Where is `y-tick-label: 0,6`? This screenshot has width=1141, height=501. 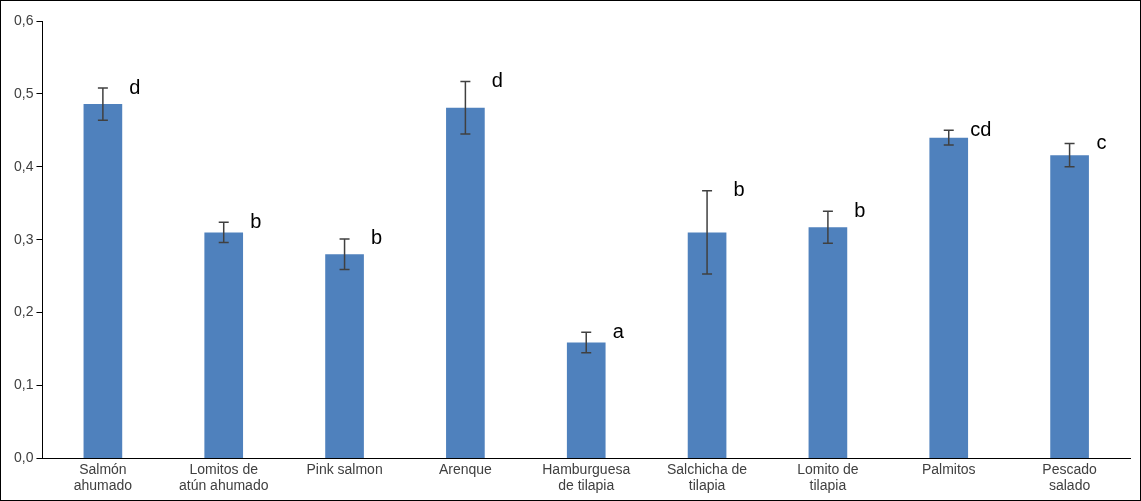 y-tick-label: 0,6 is located at coordinates (23, 19).